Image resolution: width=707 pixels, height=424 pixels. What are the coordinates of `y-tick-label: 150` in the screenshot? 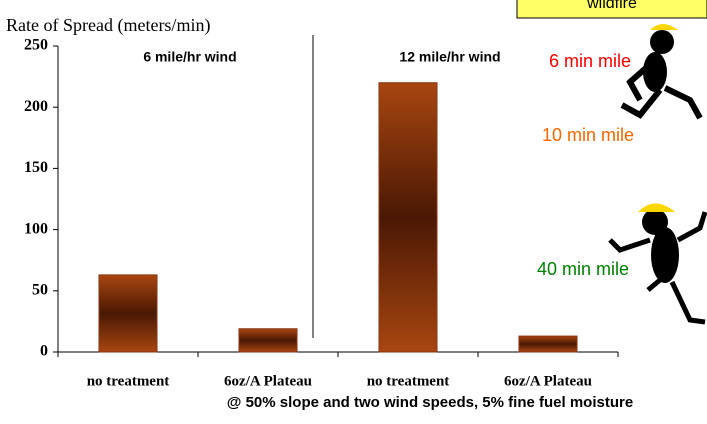 It's located at (36, 167).